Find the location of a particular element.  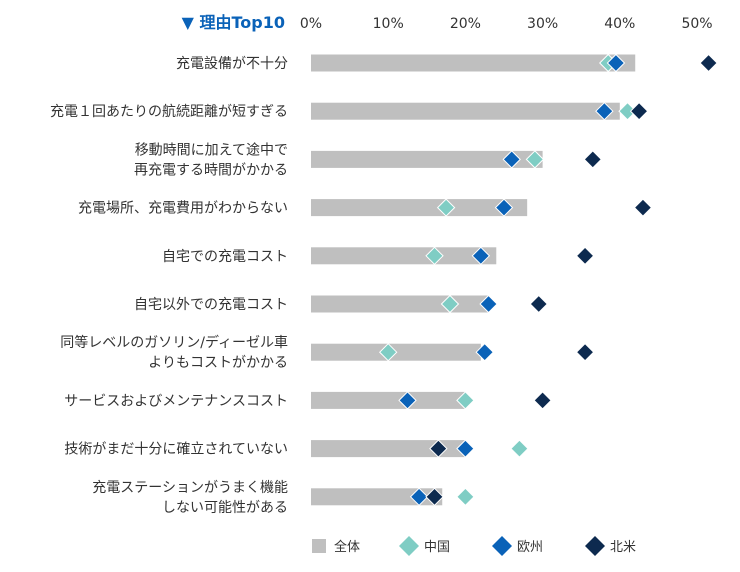

category-label: 技術がまだ十分に確立されていない is located at coordinates (176, 450).